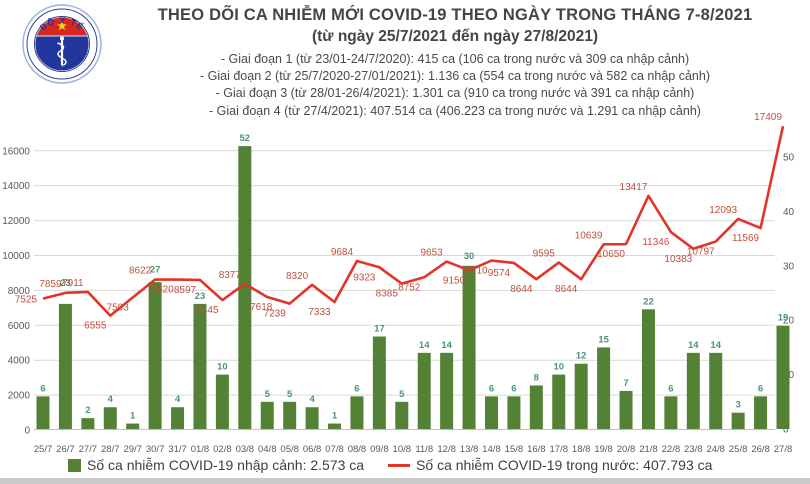  I want to click on bar-16/8, so click(536, 407).